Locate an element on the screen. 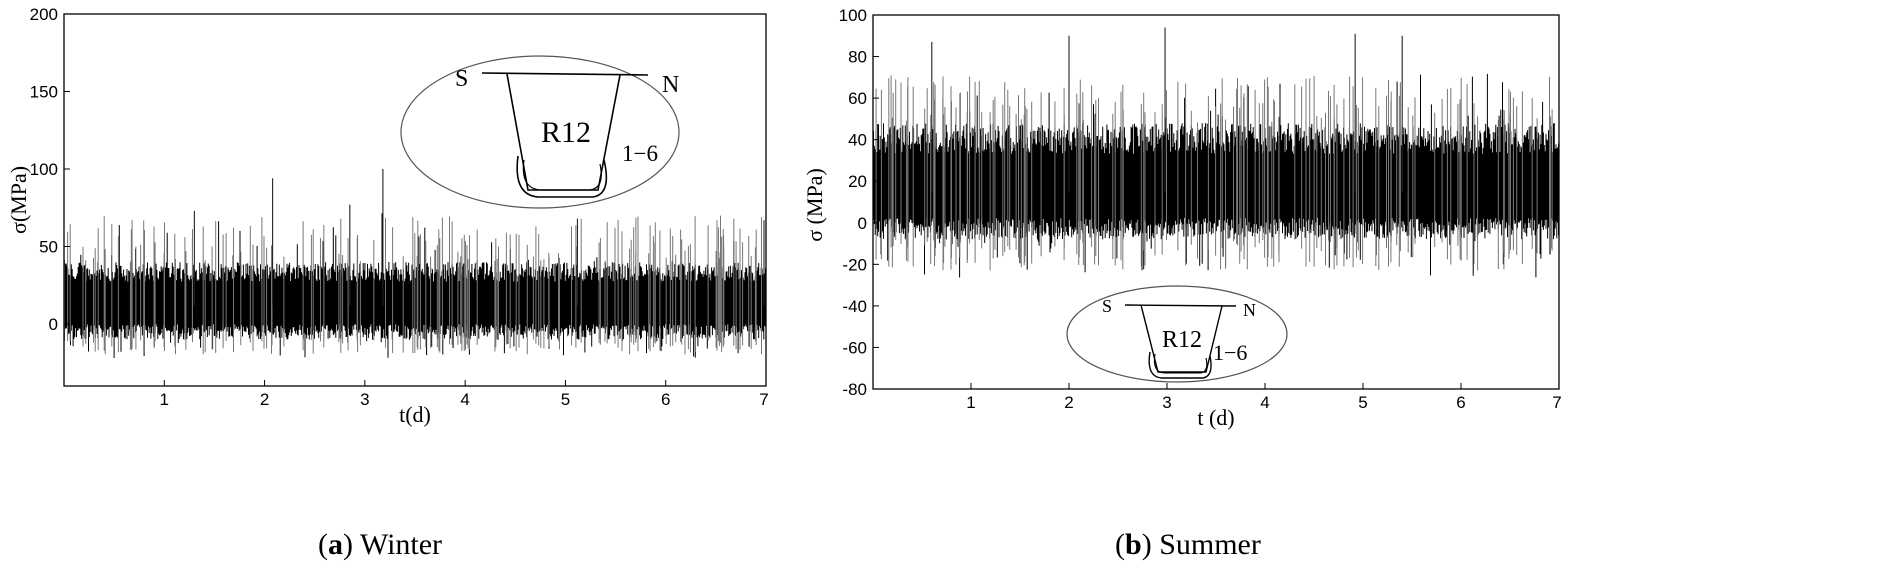 This screenshot has height=577, width=1902. inset-rib-label-b: R12 is located at coordinates (1182, 340).